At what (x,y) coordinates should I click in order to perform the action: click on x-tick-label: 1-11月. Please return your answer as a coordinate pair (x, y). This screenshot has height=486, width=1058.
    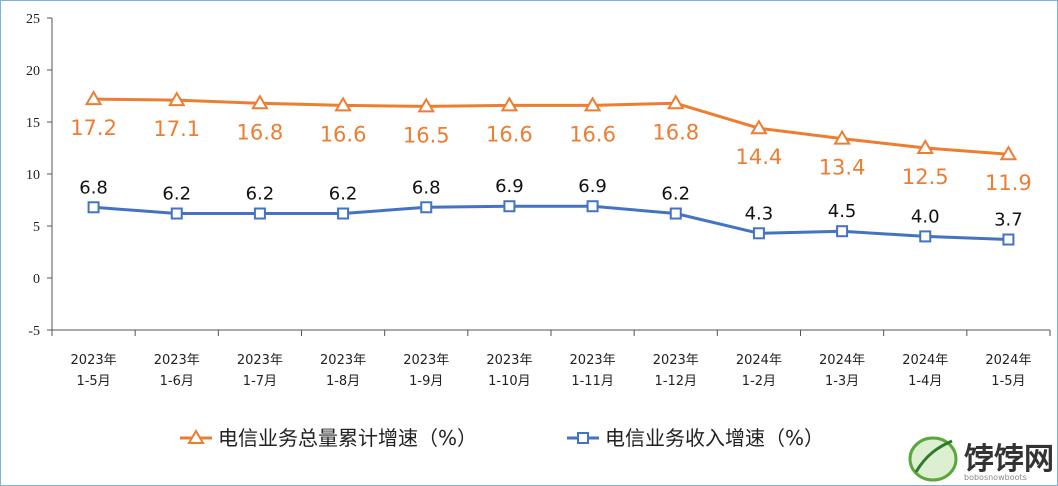
    Looking at the image, I should click on (592, 381).